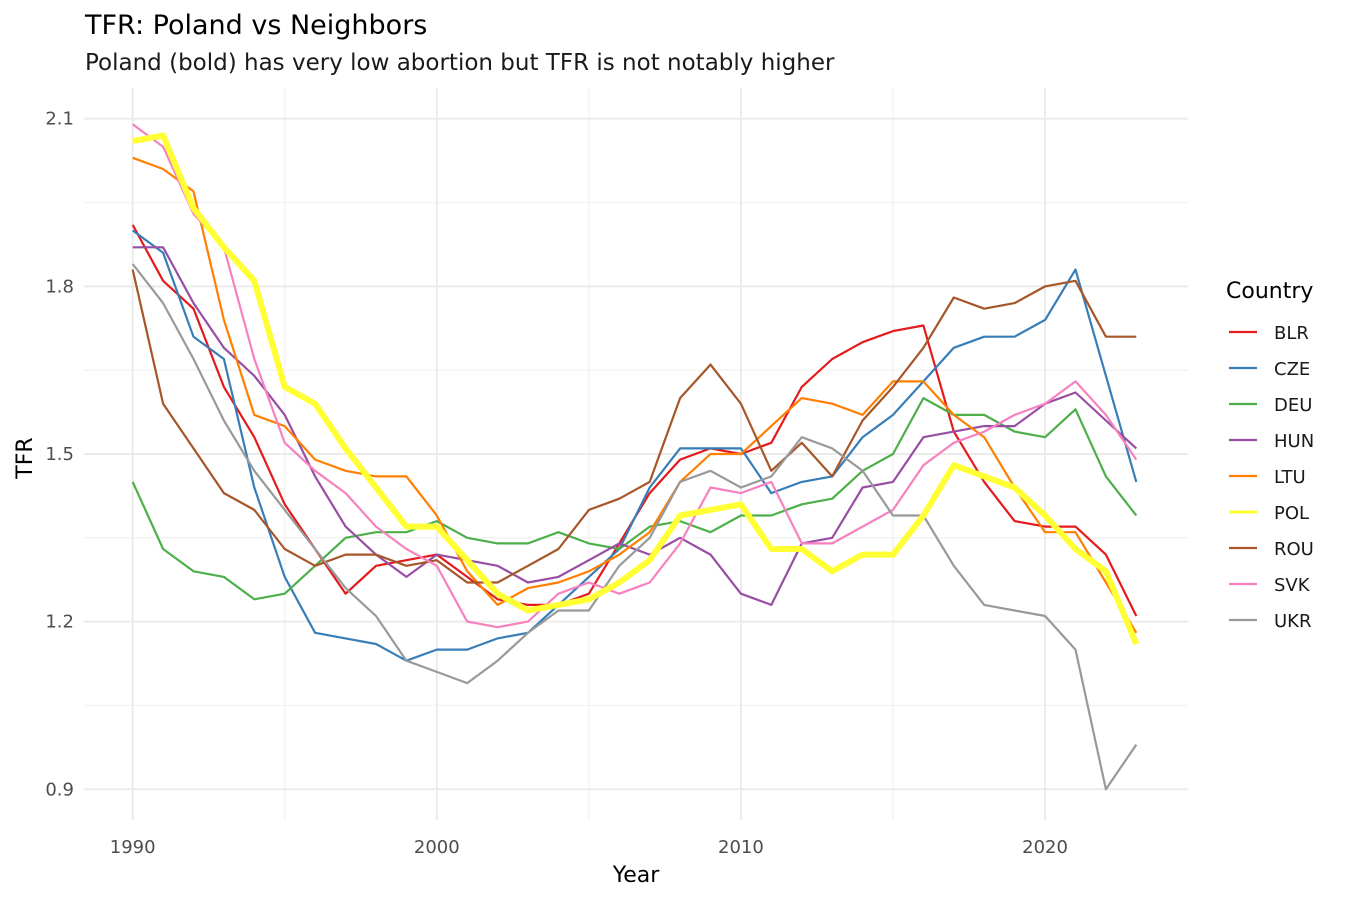 The width and height of the screenshot is (1350, 900). I want to click on y-axis-title: TFR, so click(25, 458).